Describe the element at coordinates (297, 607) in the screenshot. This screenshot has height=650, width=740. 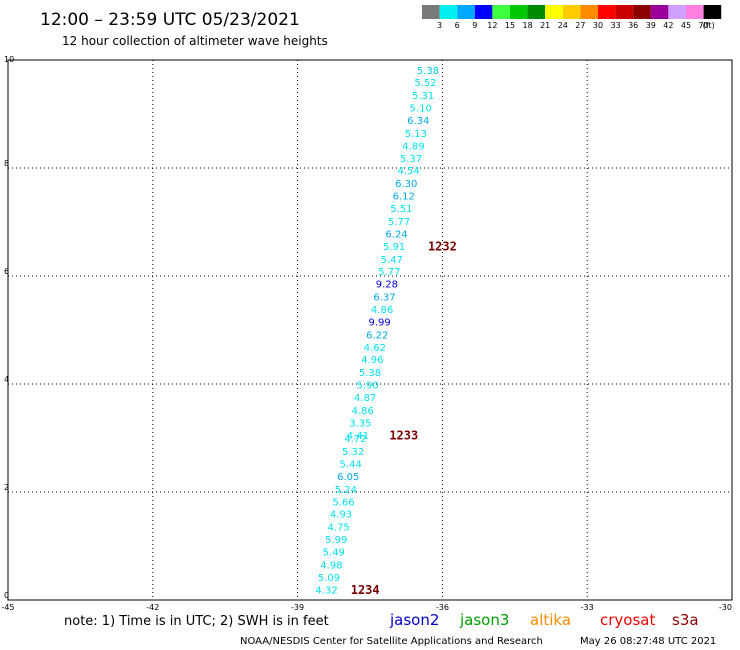
I see `x-tick-label: -39` at that location.